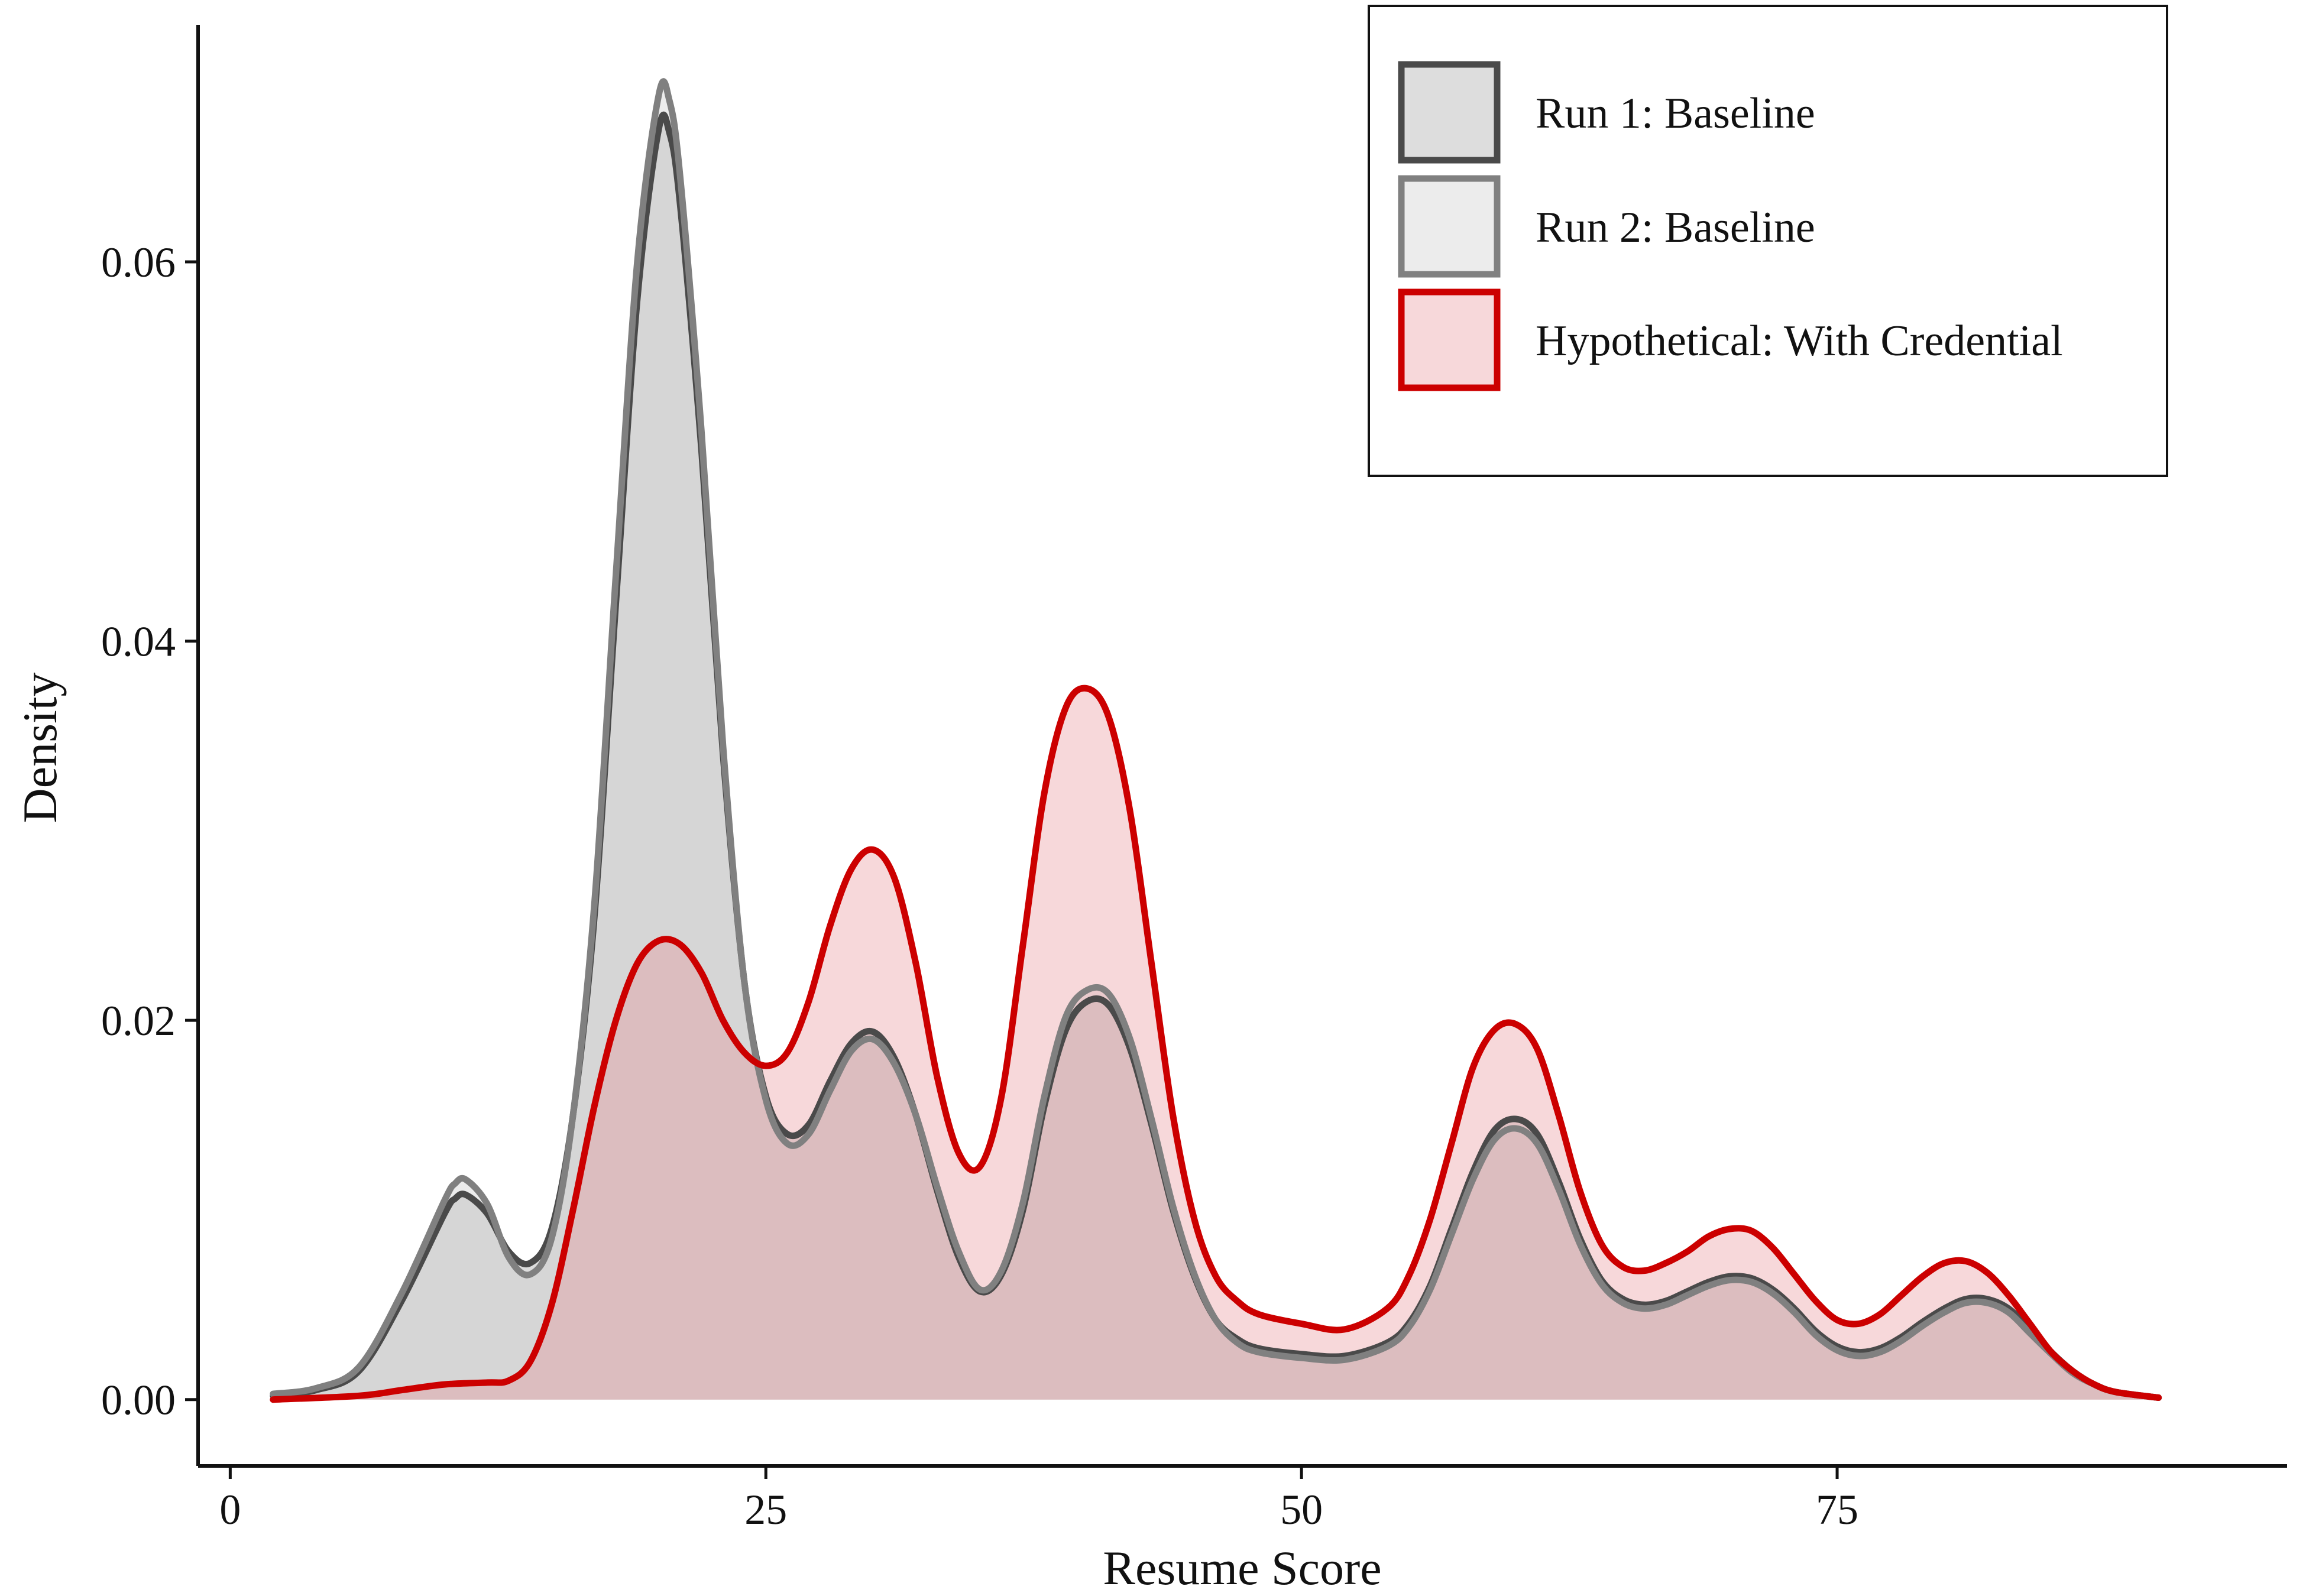 The width and height of the screenshot is (2306, 1596). Describe the element at coordinates (138, 262) in the screenshot. I see `y-tick-label: 0.06` at that location.